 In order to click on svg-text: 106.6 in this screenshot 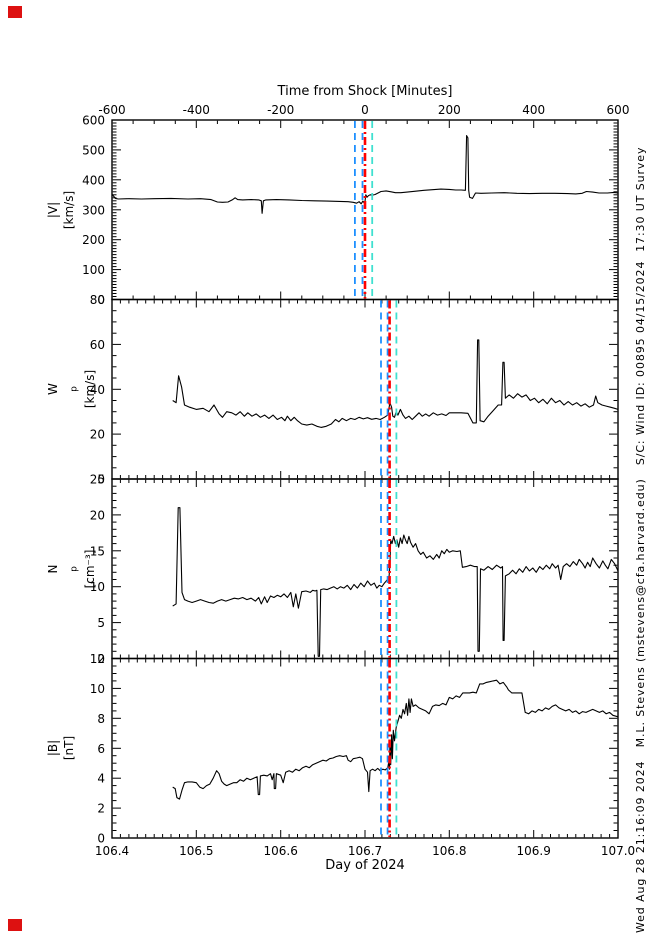, I will do `click(281, 851)`.